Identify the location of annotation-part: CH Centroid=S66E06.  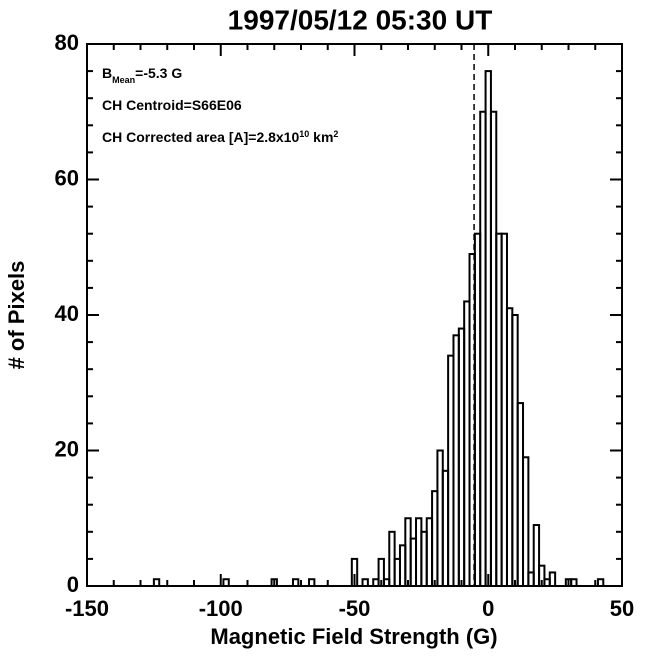
(172, 105).